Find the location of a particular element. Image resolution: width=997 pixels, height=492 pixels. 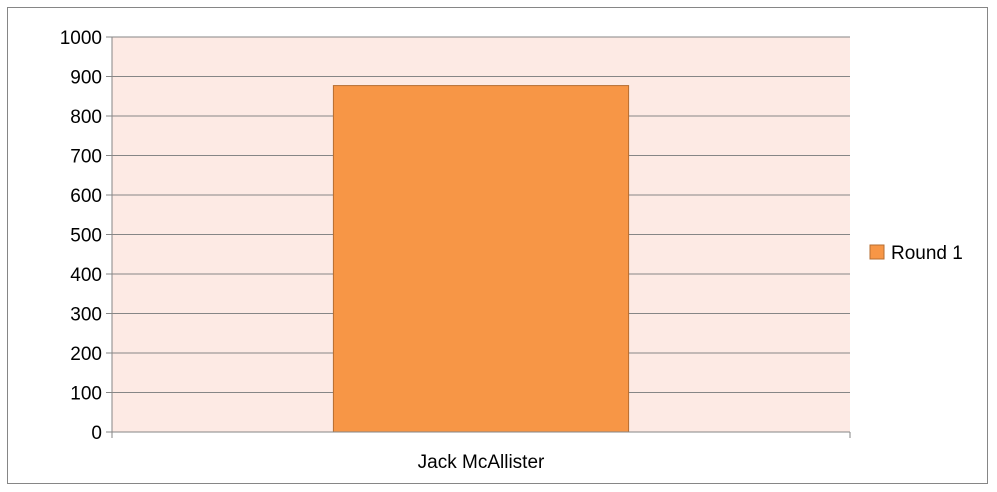

y-tick-label: 0 is located at coordinates (96, 433).